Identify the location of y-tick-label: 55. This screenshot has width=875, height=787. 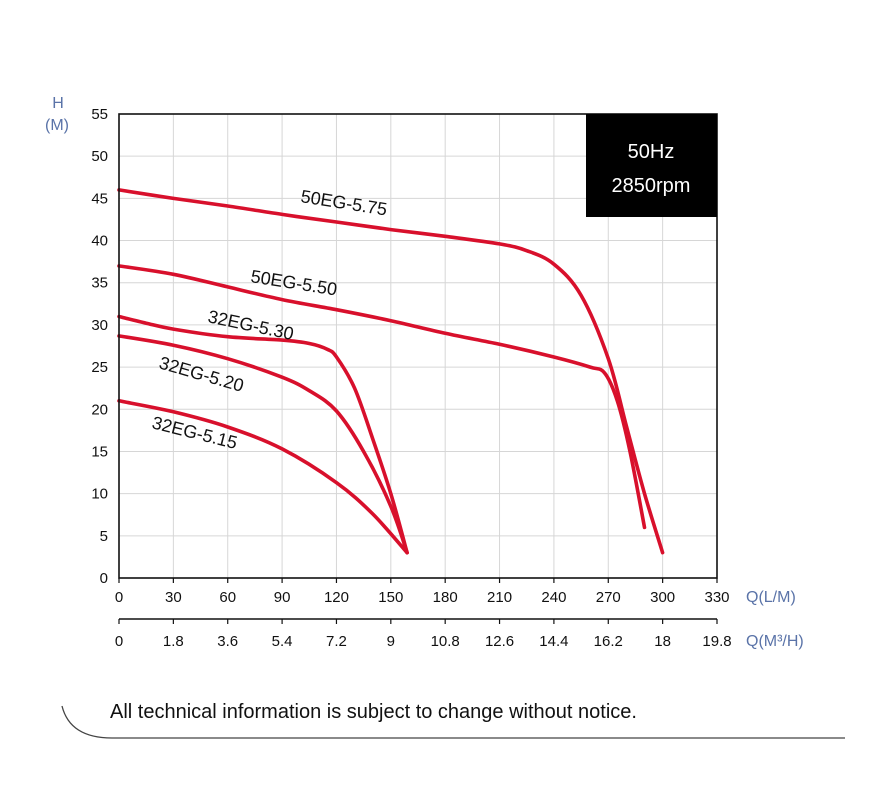
(99, 114).